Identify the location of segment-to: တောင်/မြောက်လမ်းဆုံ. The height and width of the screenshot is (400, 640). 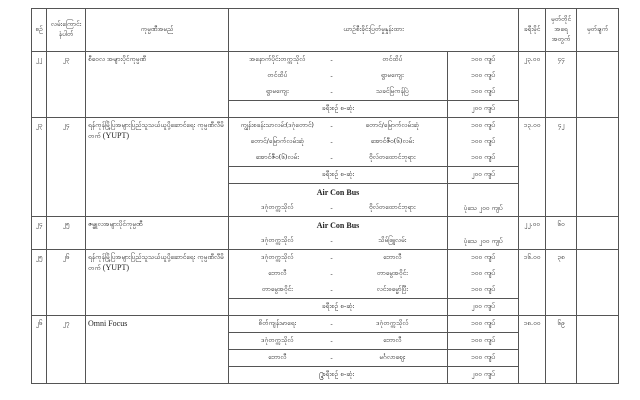
(392, 125).